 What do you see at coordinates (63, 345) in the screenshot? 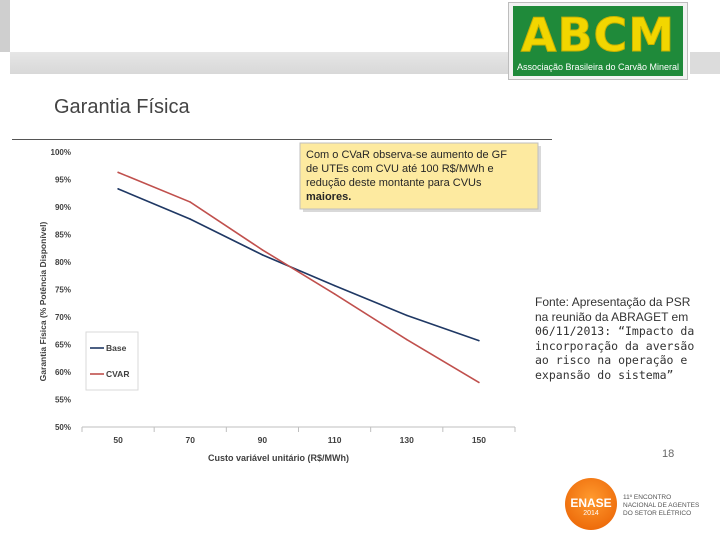
I see `y-tick-label: 65%` at bounding box center [63, 345].